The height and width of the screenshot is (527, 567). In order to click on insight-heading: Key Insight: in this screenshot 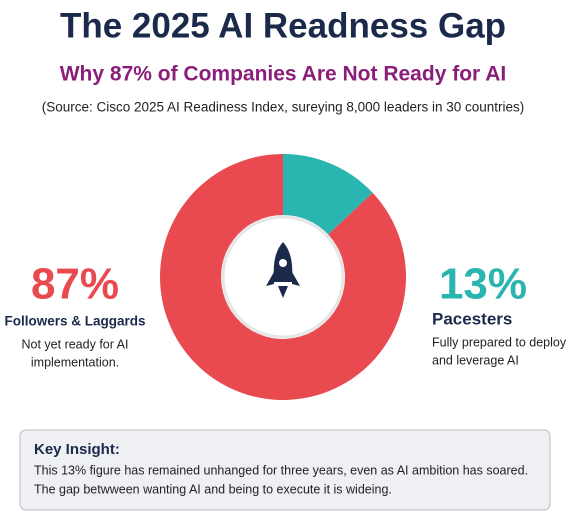, I will do `click(77, 449)`.